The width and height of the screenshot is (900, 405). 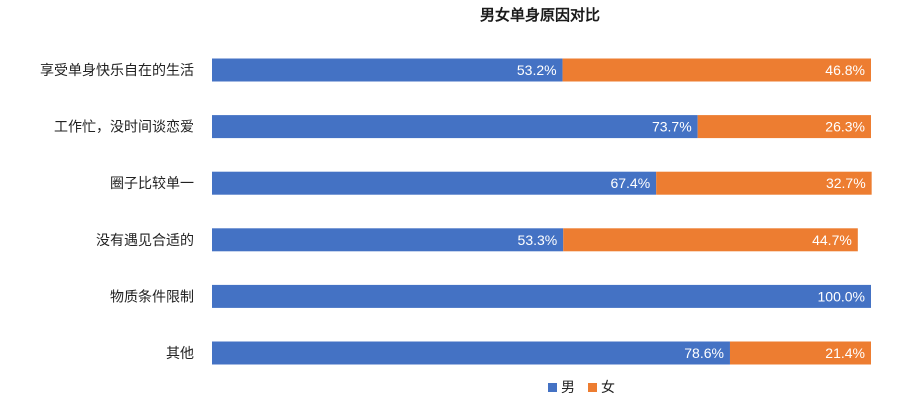 I want to click on category-label: 工作忙，没时间谈恋爱, so click(x=124, y=127).